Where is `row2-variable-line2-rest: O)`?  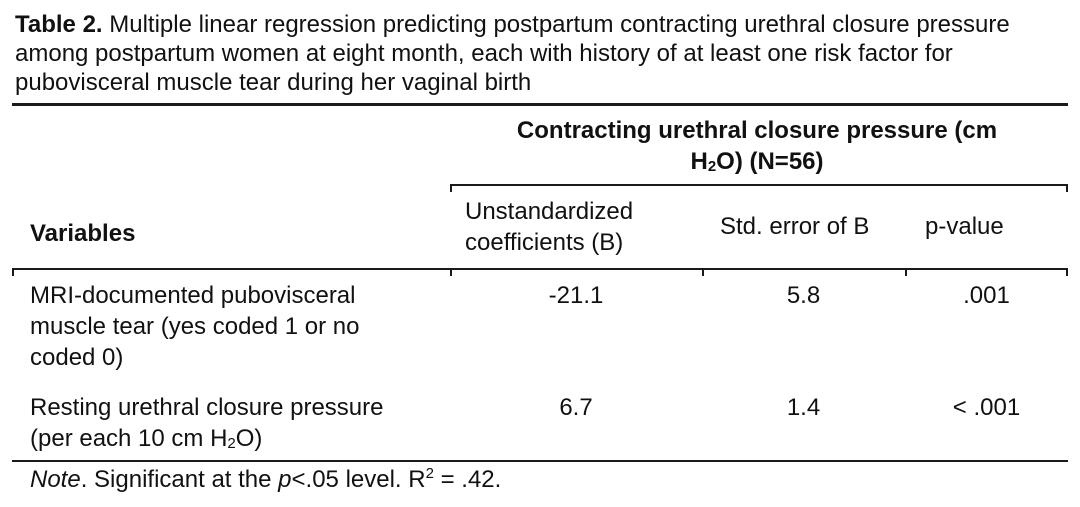 row2-variable-line2-rest: O) is located at coordinates (249, 438).